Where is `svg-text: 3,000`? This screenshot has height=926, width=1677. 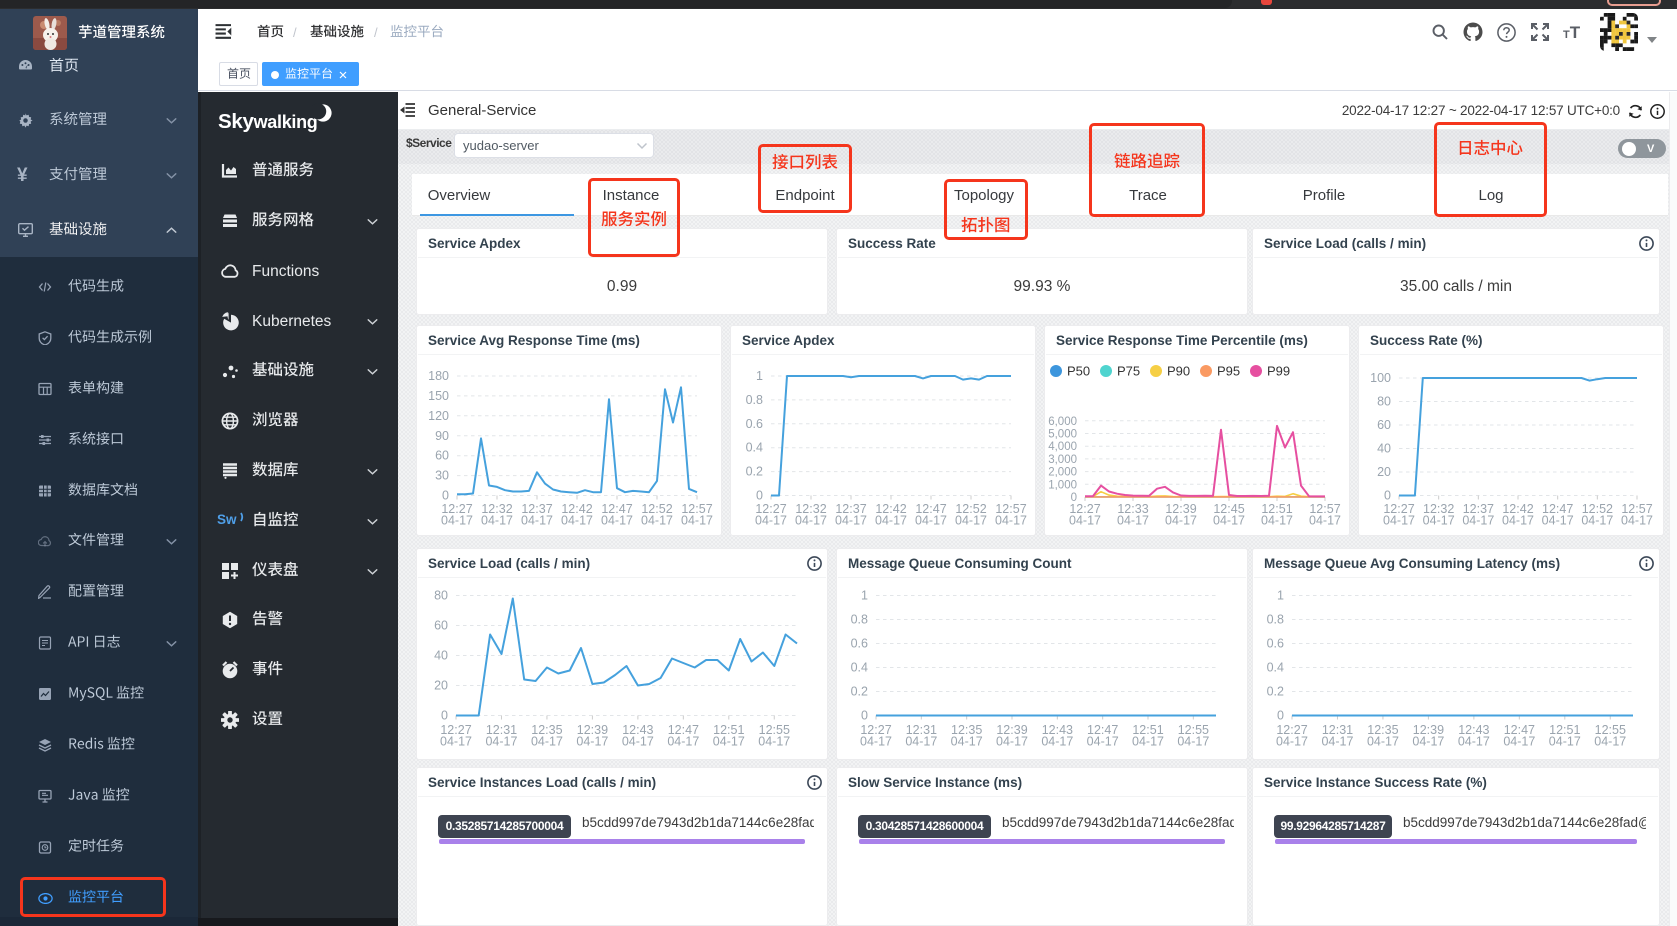
svg-text: 3,000 is located at coordinates (1062, 460).